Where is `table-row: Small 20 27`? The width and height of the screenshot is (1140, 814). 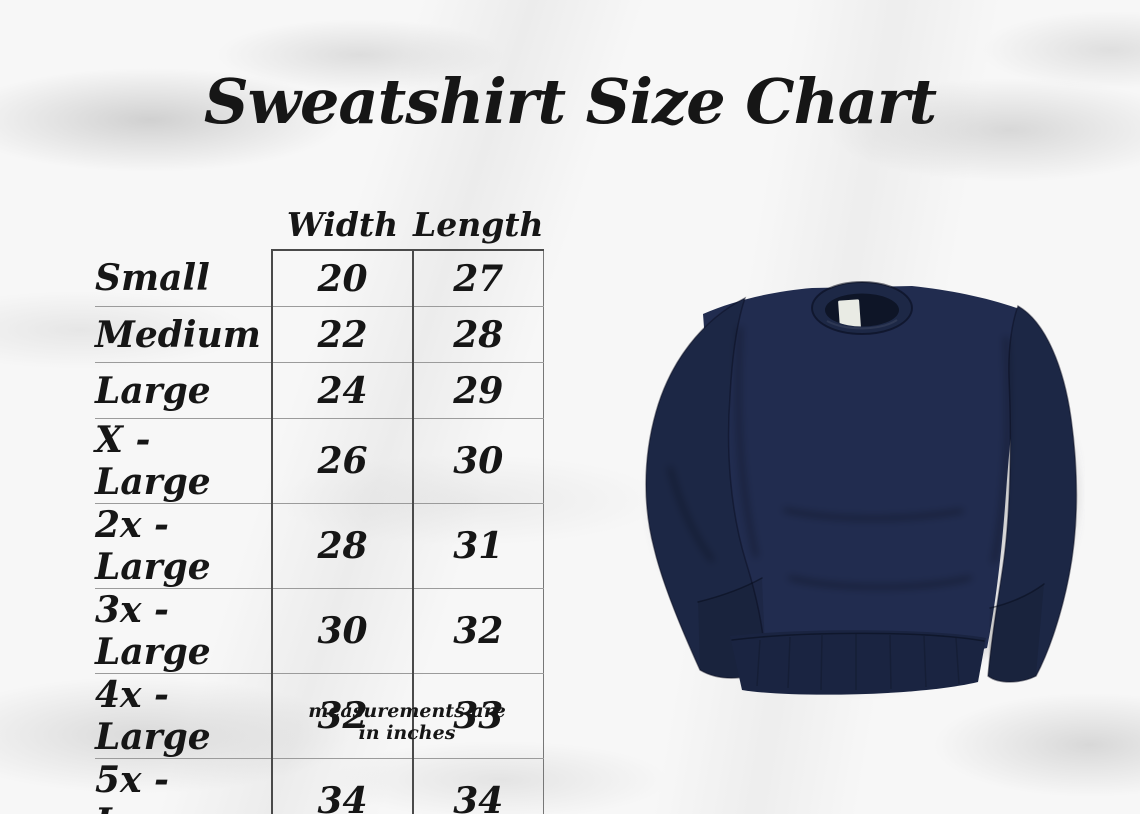 table-row: Small 20 27 is located at coordinates (319, 278).